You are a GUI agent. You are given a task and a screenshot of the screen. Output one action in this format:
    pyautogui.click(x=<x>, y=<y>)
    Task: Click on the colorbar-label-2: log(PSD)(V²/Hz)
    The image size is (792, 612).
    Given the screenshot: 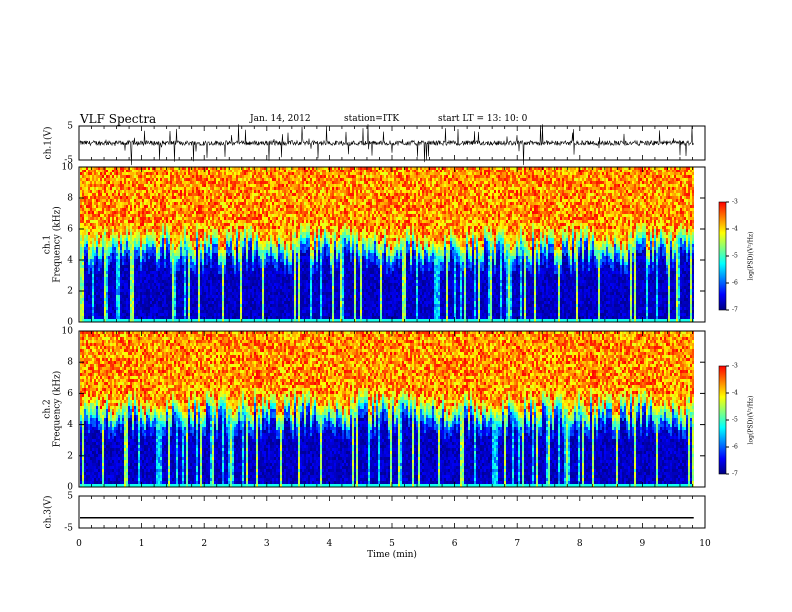 What is the action you would take?
    pyautogui.click(x=751, y=420)
    